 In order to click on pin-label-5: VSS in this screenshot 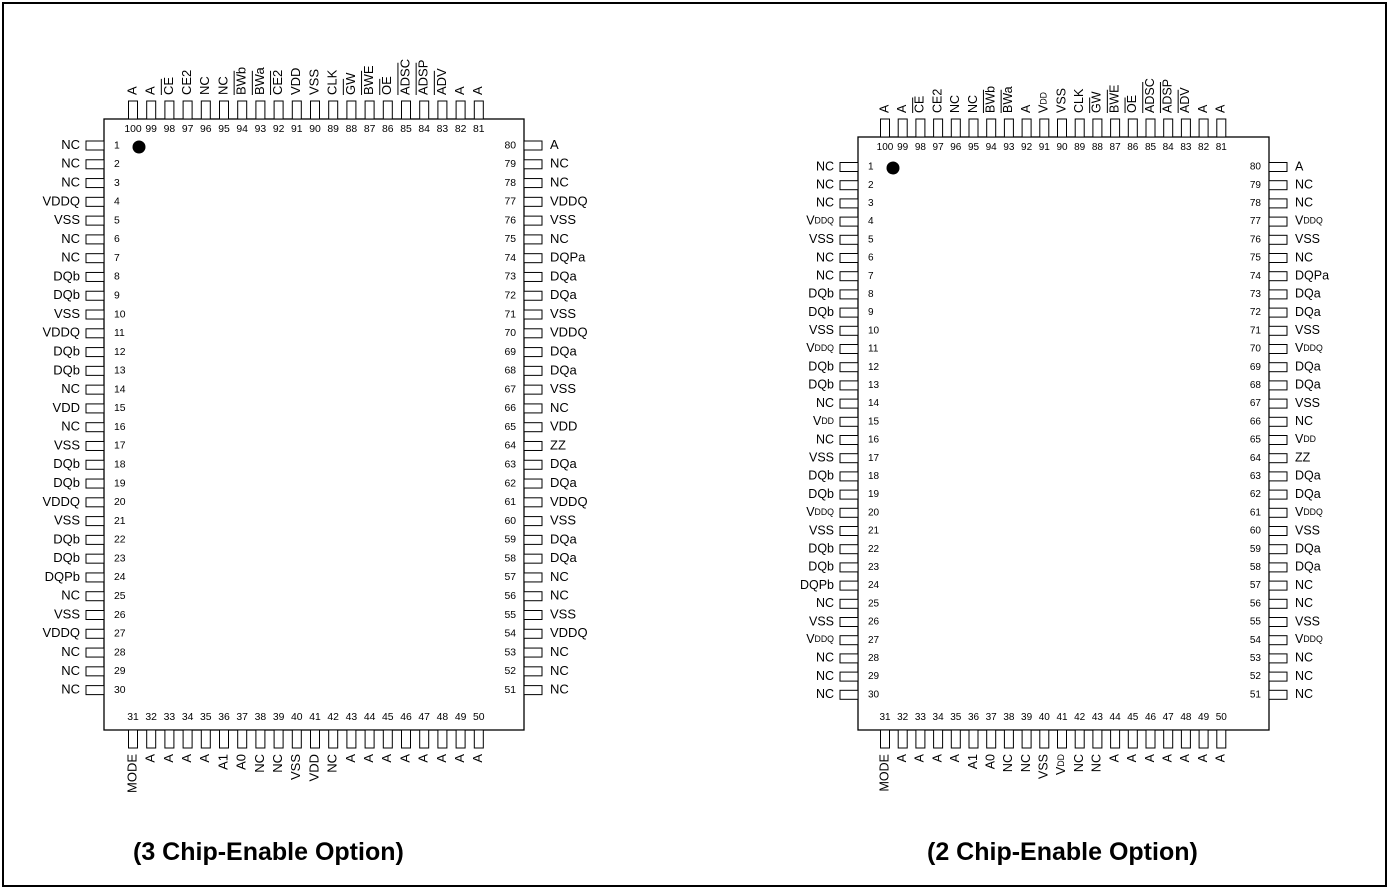, I will do `click(67, 219)`.